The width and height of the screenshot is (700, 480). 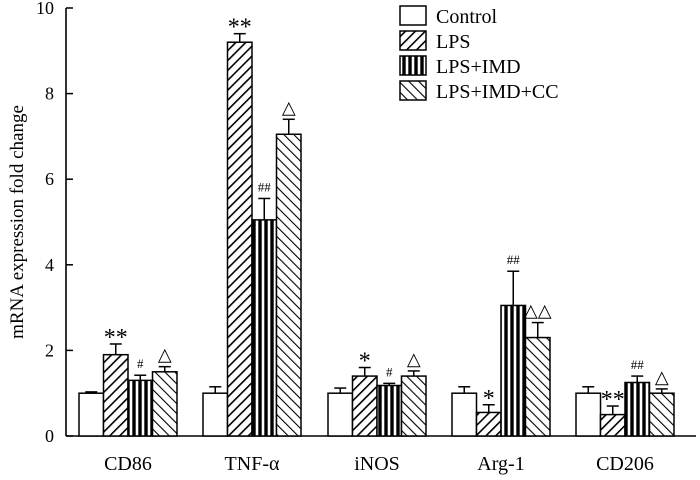 I want to click on y-tick-label: 8, so click(x=49, y=94).